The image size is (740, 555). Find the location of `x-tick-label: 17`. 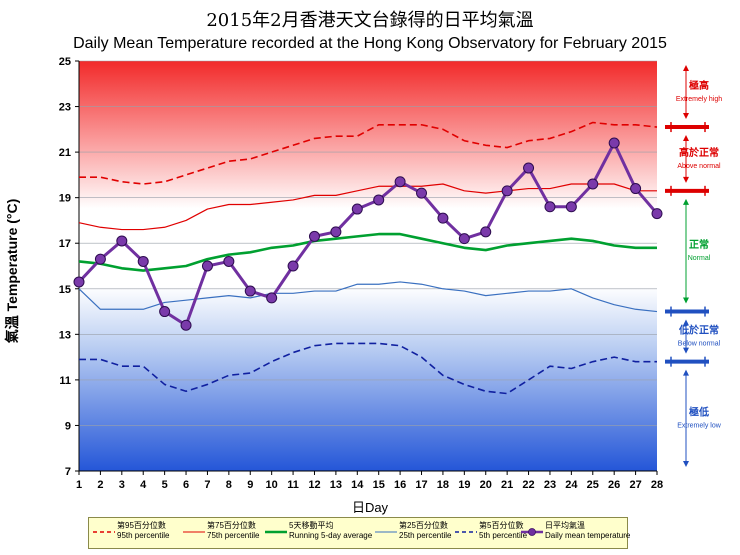

x-tick-label: 17 is located at coordinates (421, 485).